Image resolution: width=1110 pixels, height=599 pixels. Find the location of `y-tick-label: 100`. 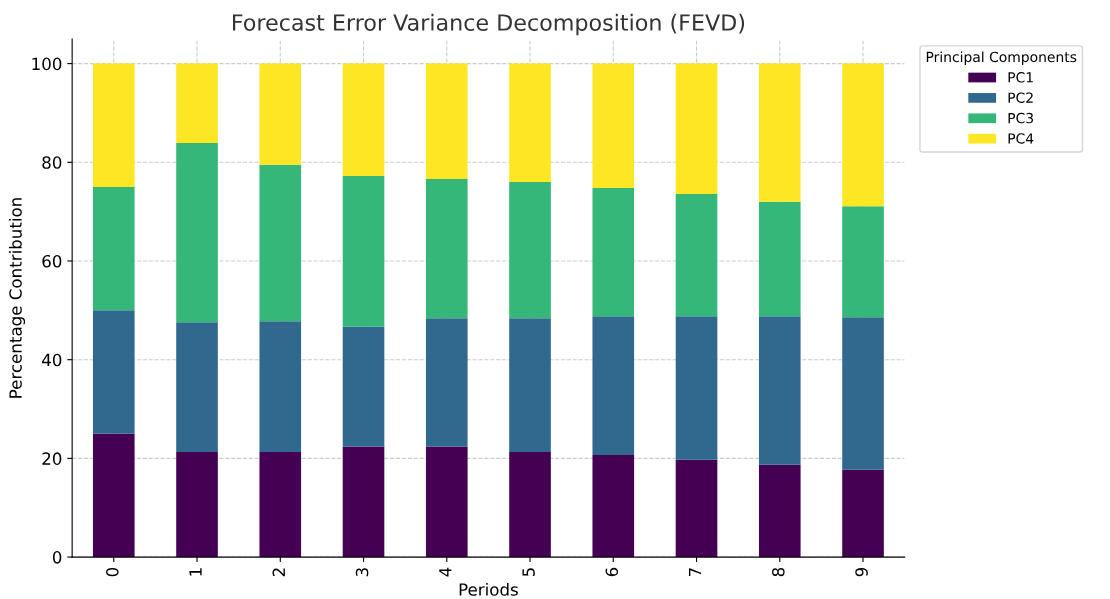

y-tick-label: 100 is located at coordinates (47, 64).